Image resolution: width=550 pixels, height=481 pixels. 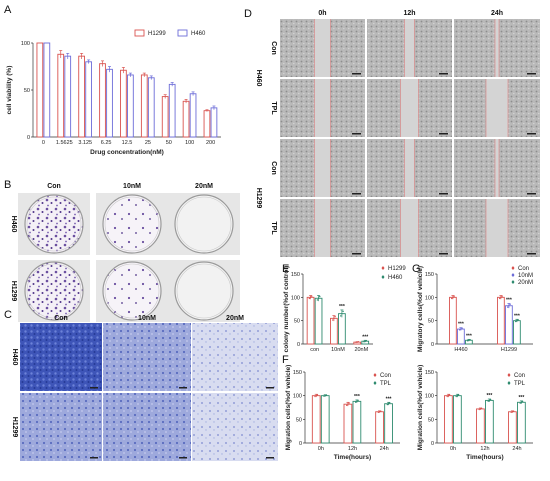 What do you see at coordinates (61, 95) in the screenshot?
I see `bar-A-H1299-1.5625` at bounding box center [61, 95].